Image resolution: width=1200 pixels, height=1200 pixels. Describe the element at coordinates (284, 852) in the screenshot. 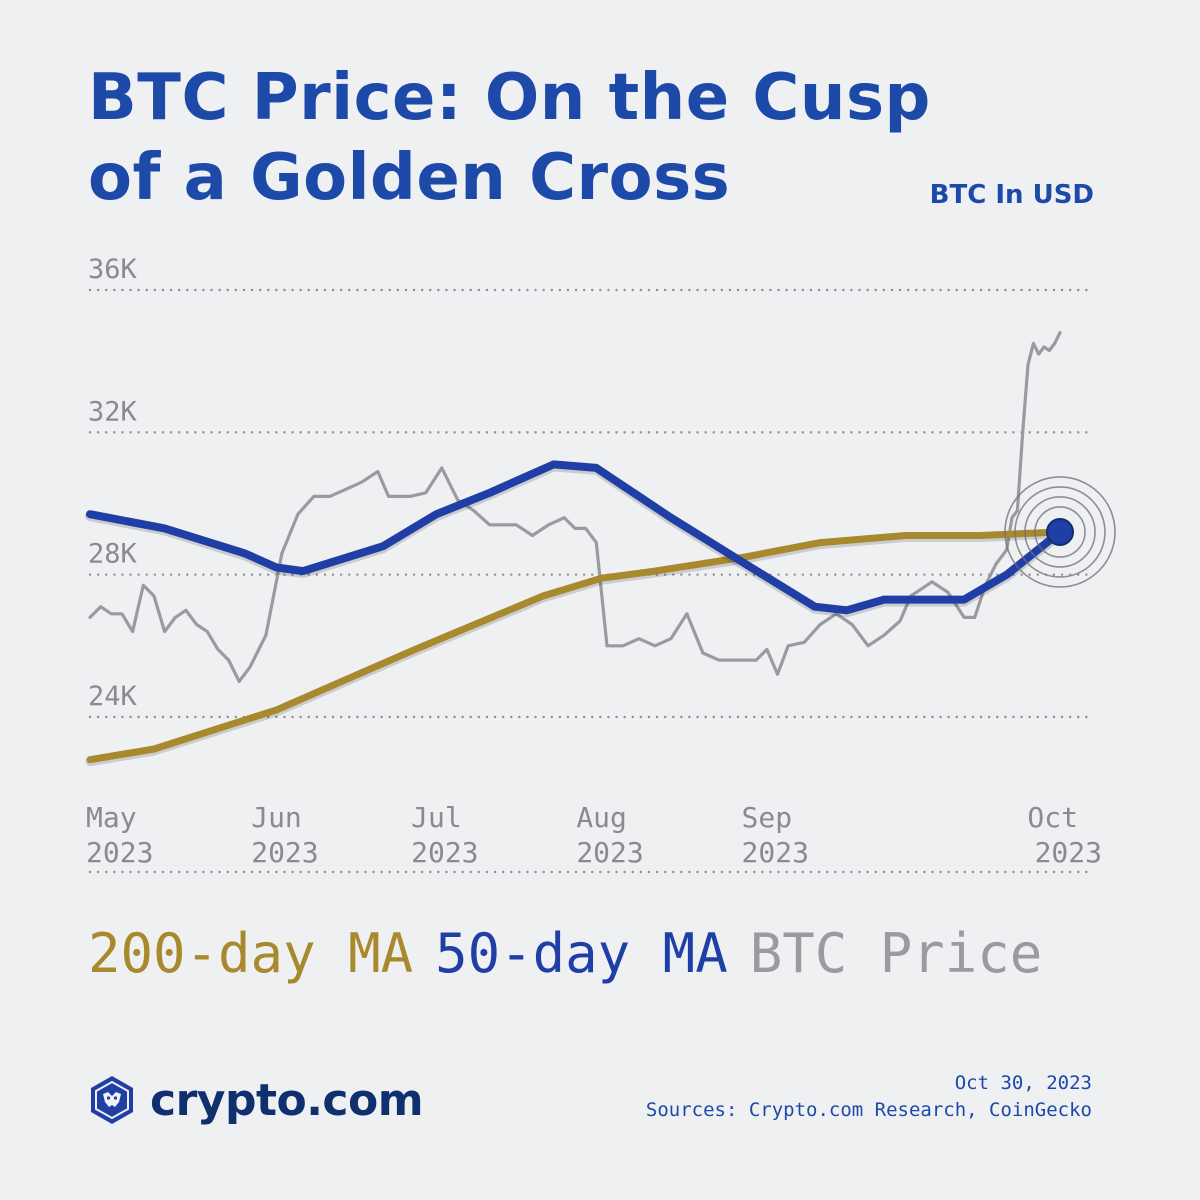

I see `x-tick-year-1: 2023` at that location.